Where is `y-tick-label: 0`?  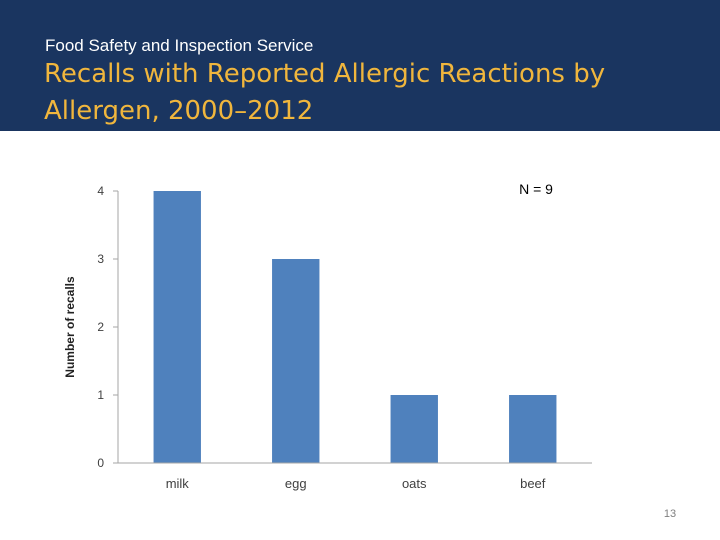
y-tick-label: 0 is located at coordinates (100, 463).